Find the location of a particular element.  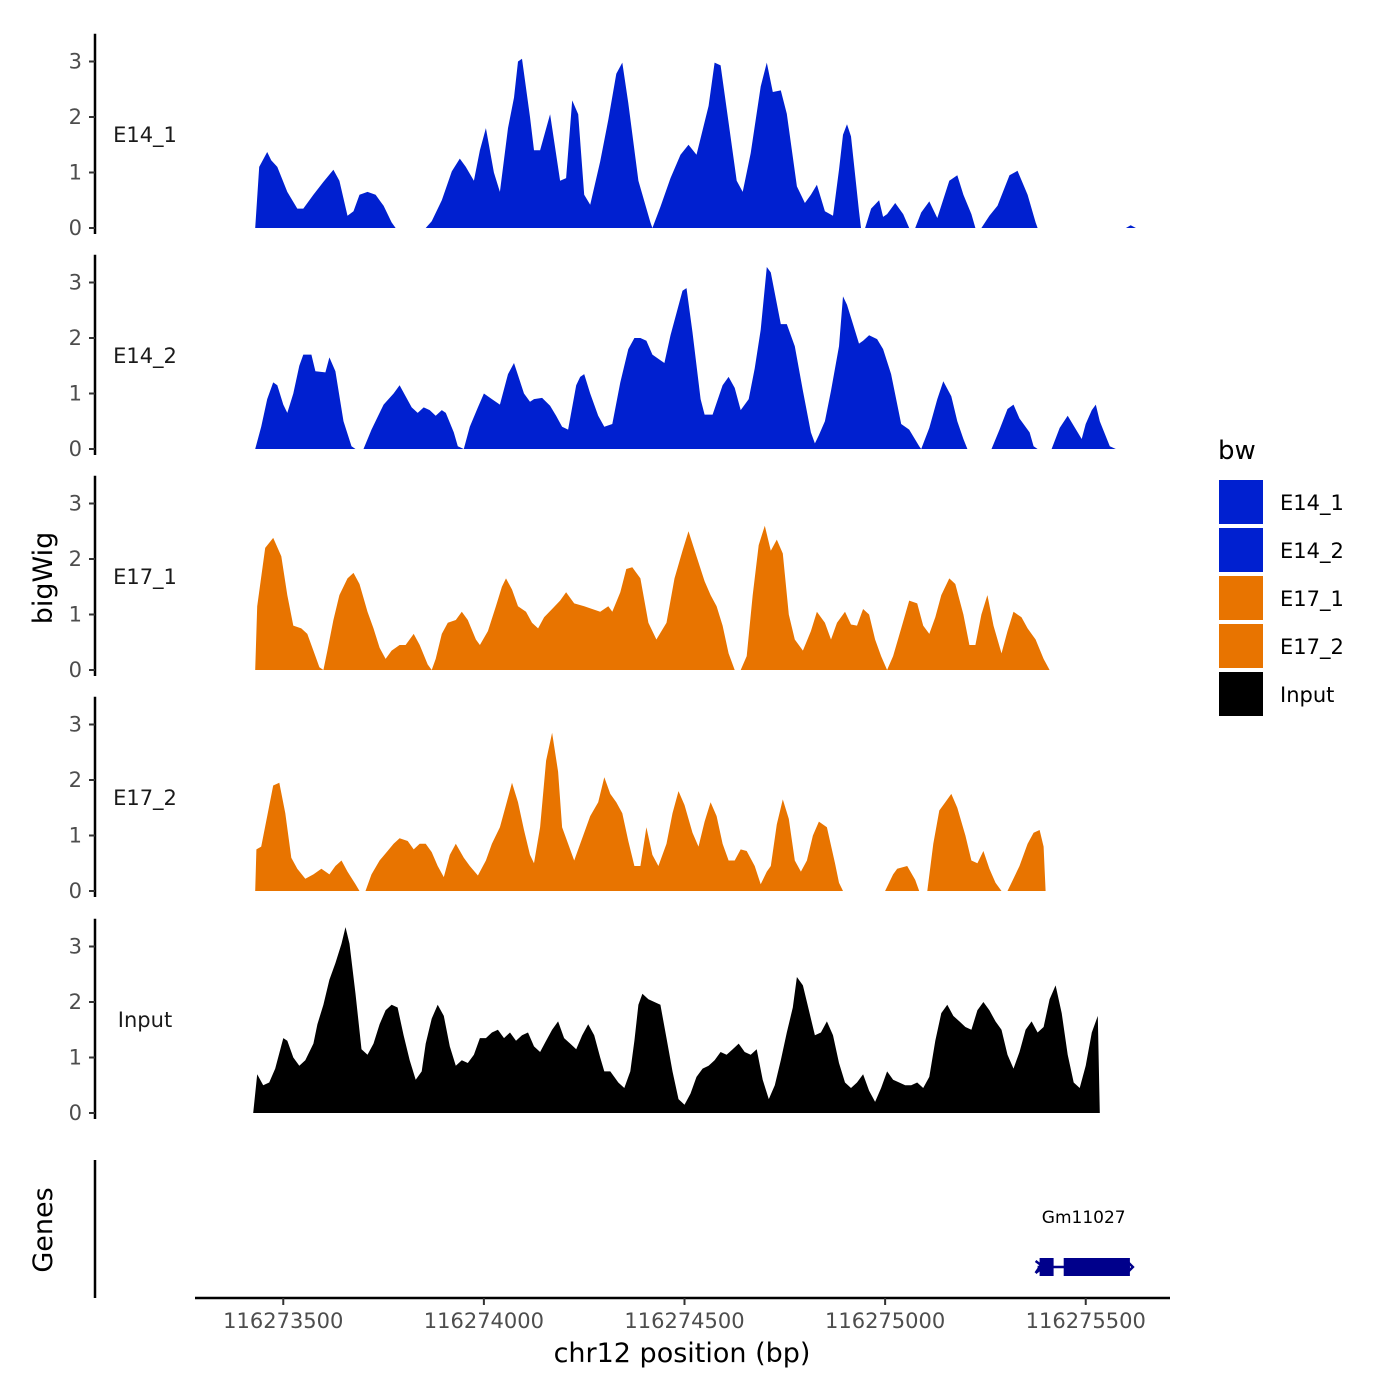

legend-item-e14-2: E14_2 is located at coordinates (1281, 550).